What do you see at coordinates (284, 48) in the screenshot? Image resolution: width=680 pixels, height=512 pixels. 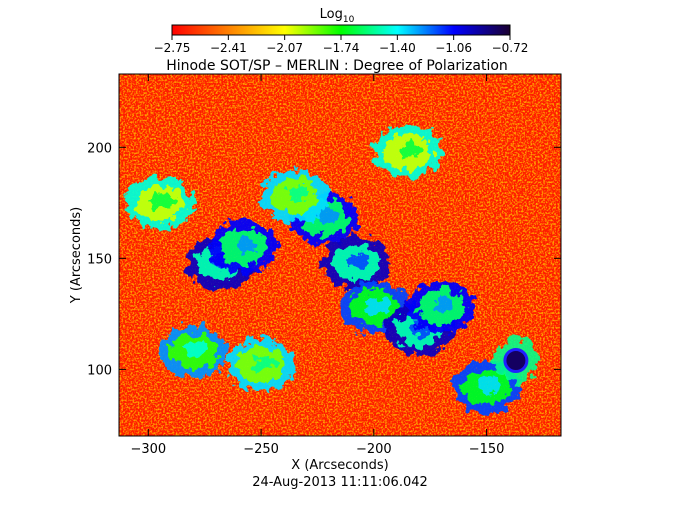 I see `colorbar-tick-label: −2.07` at bounding box center [284, 48].